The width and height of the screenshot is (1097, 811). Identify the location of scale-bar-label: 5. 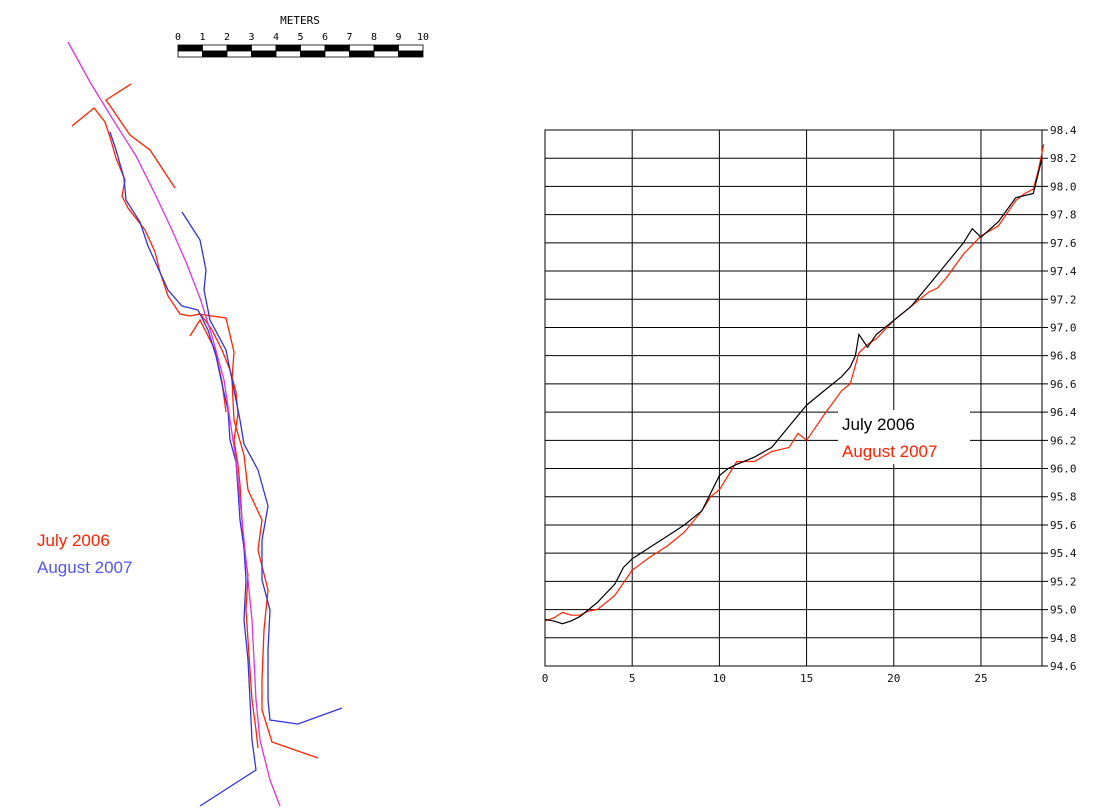
(300, 37).